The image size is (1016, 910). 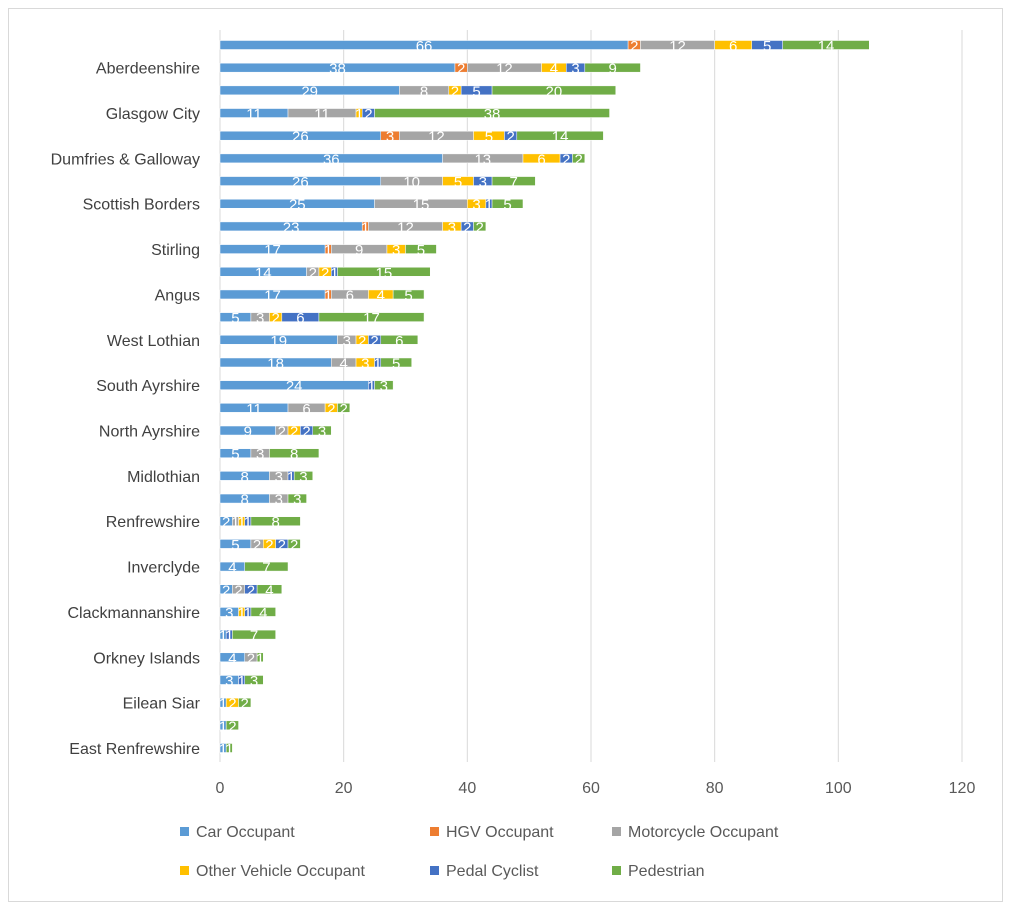 What do you see at coordinates (297, 205) in the screenshot?
I see `data-label: 25` at bounding box center [297, 205].